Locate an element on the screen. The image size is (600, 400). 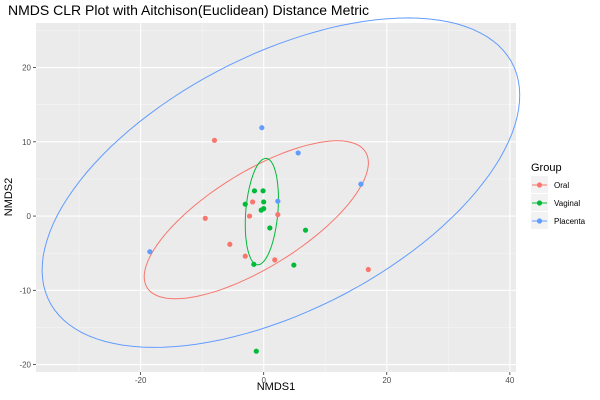
ellipse-vaginal is located at coordinates (261, 211).